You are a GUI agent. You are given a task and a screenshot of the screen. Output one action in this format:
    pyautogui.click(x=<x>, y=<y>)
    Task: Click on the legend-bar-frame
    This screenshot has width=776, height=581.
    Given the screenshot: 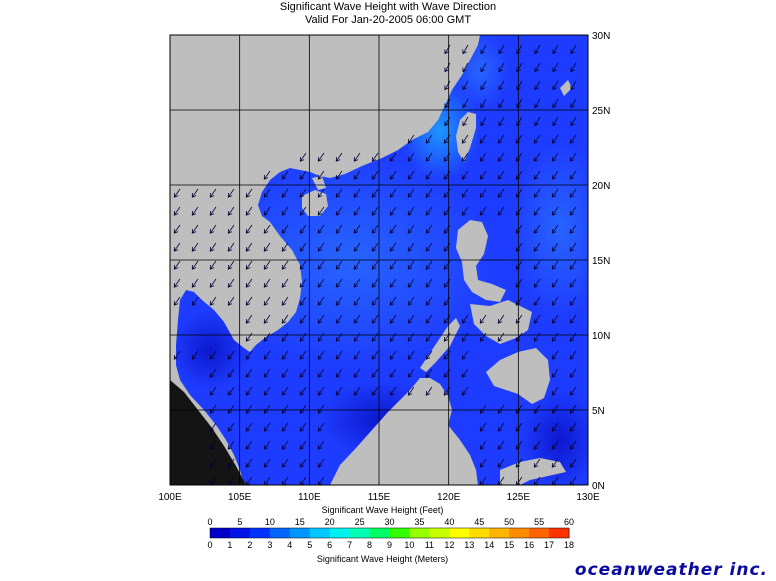 What is the action you would take?
    pyautogui.click(x=389, y=533)
    